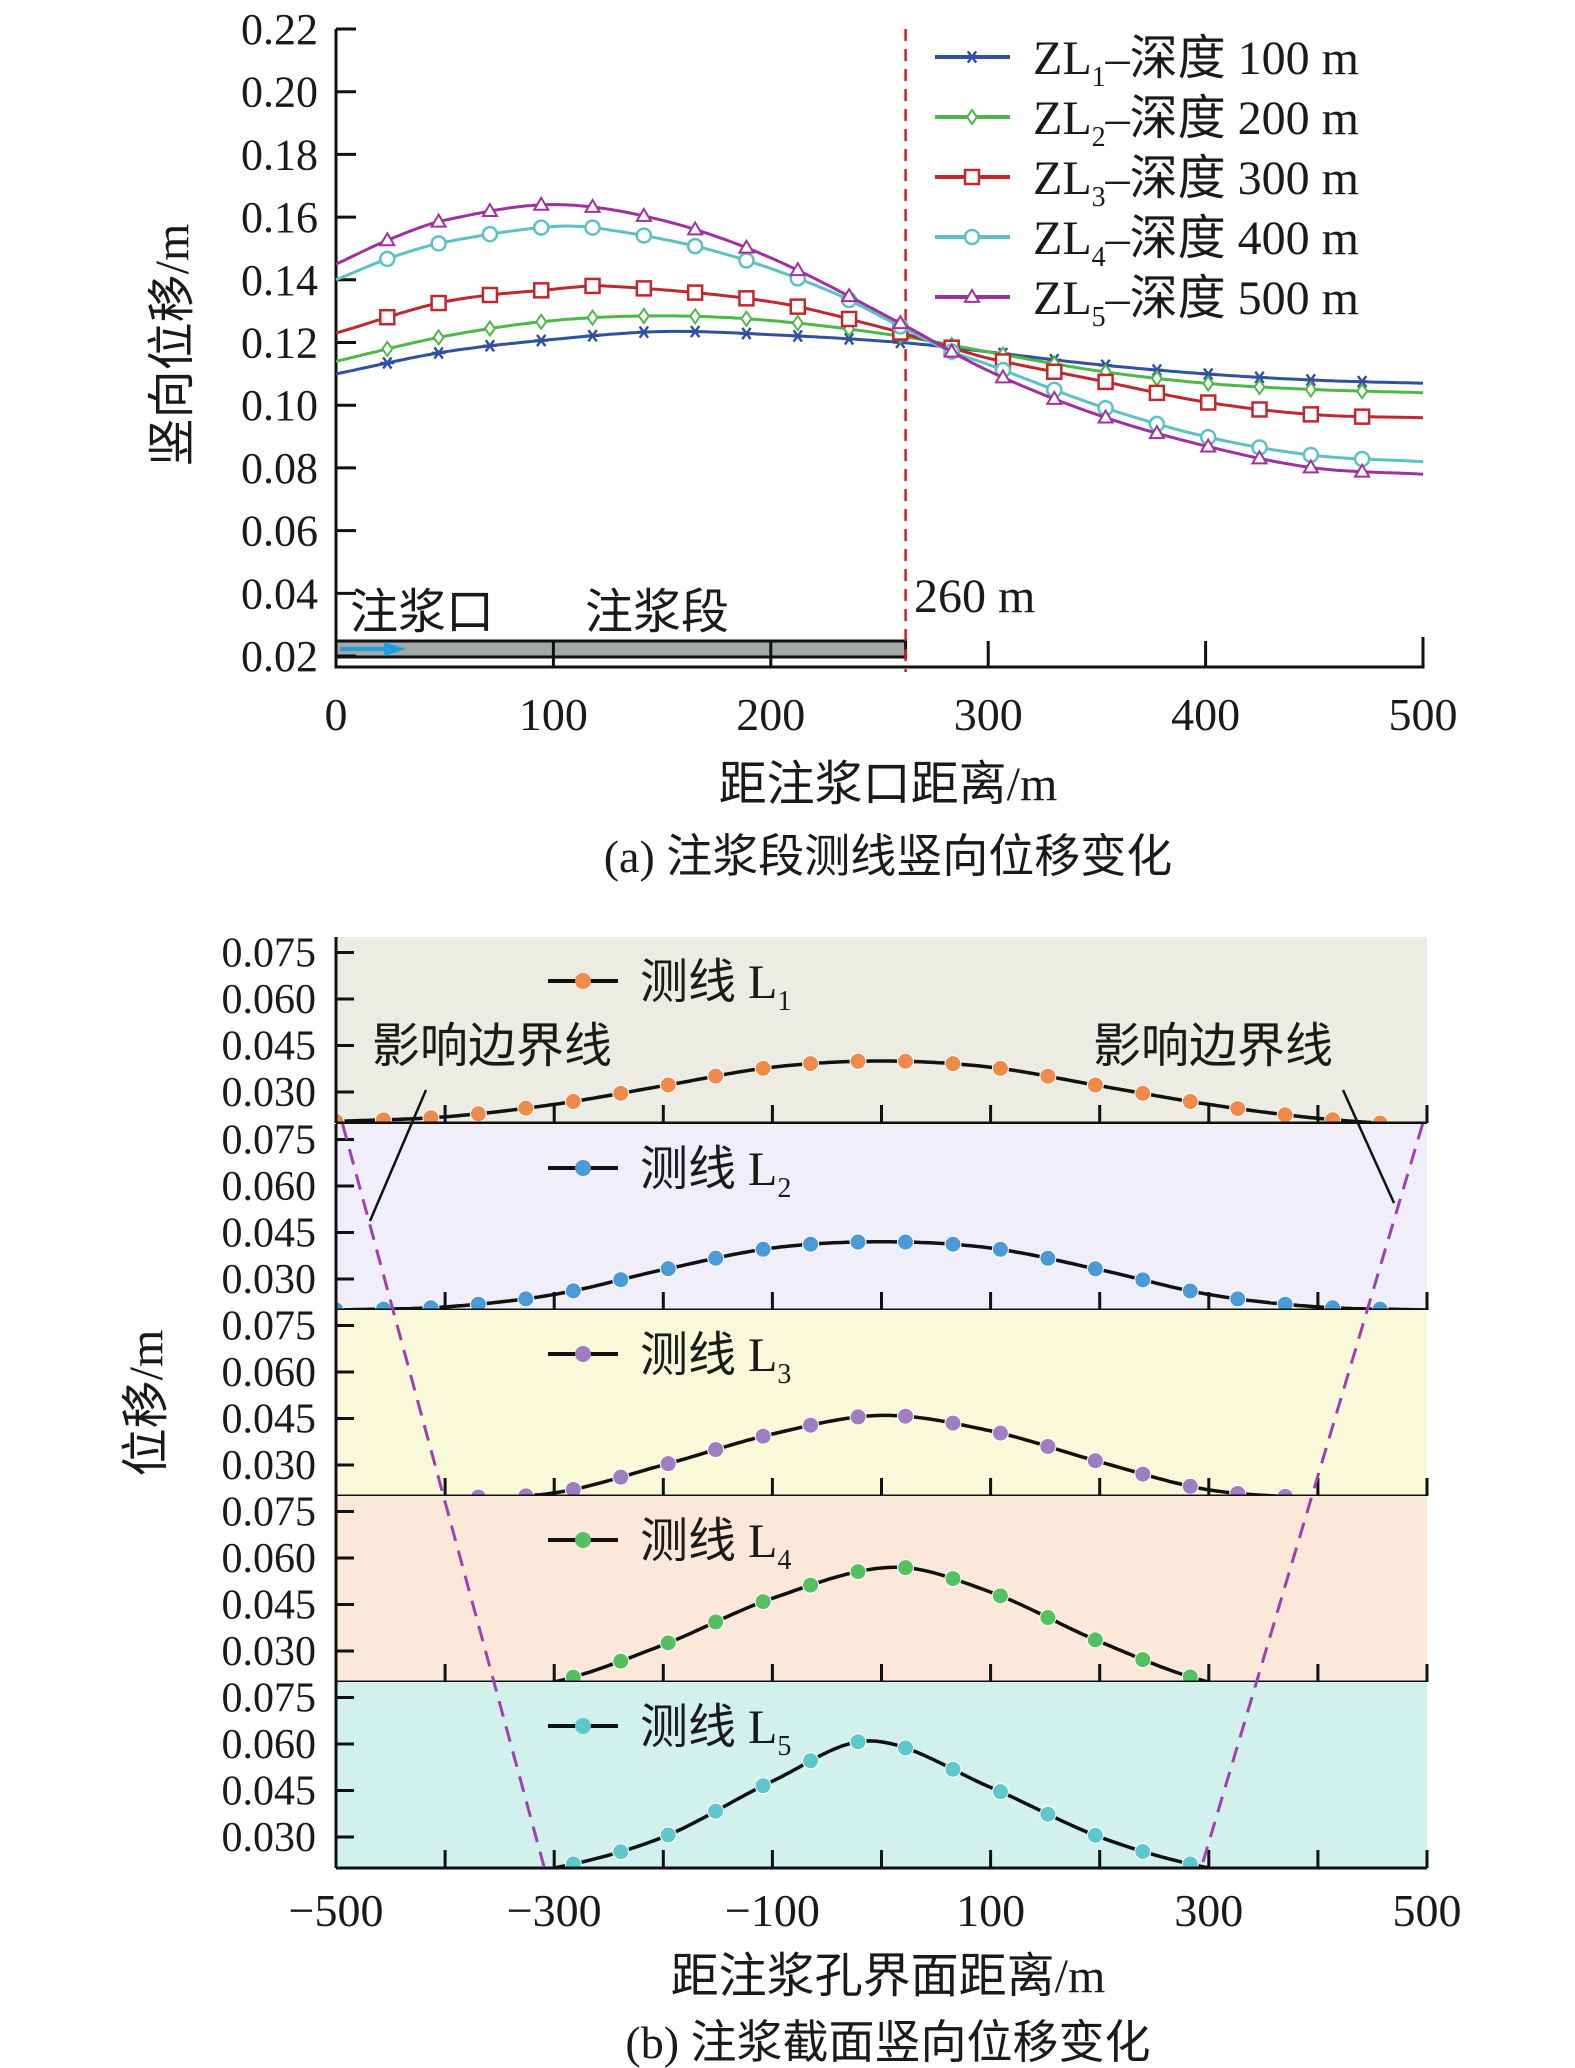 Image resolution: width=1575 pixels, height=2068 pixels. What do you see at coordinates (715, 1359) in the screenshot?
I see `legend-label: 测线 L3` at bounding box center [715, 1359].